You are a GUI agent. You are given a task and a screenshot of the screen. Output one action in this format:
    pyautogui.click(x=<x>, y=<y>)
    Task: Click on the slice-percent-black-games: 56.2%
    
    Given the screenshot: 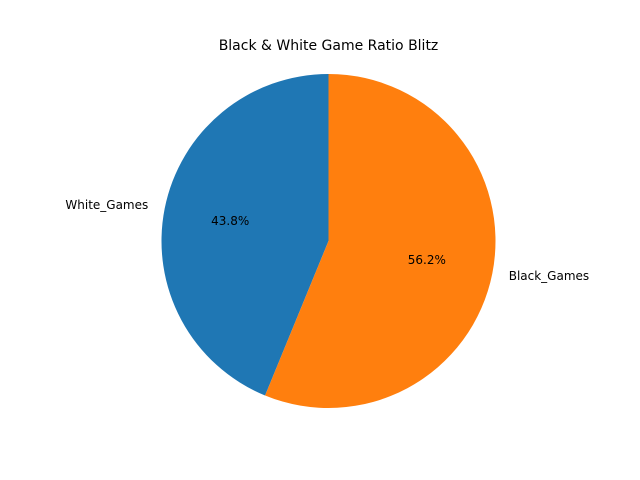 What is the action you would take?
    pyautogui.click(x=427, y=260)
    